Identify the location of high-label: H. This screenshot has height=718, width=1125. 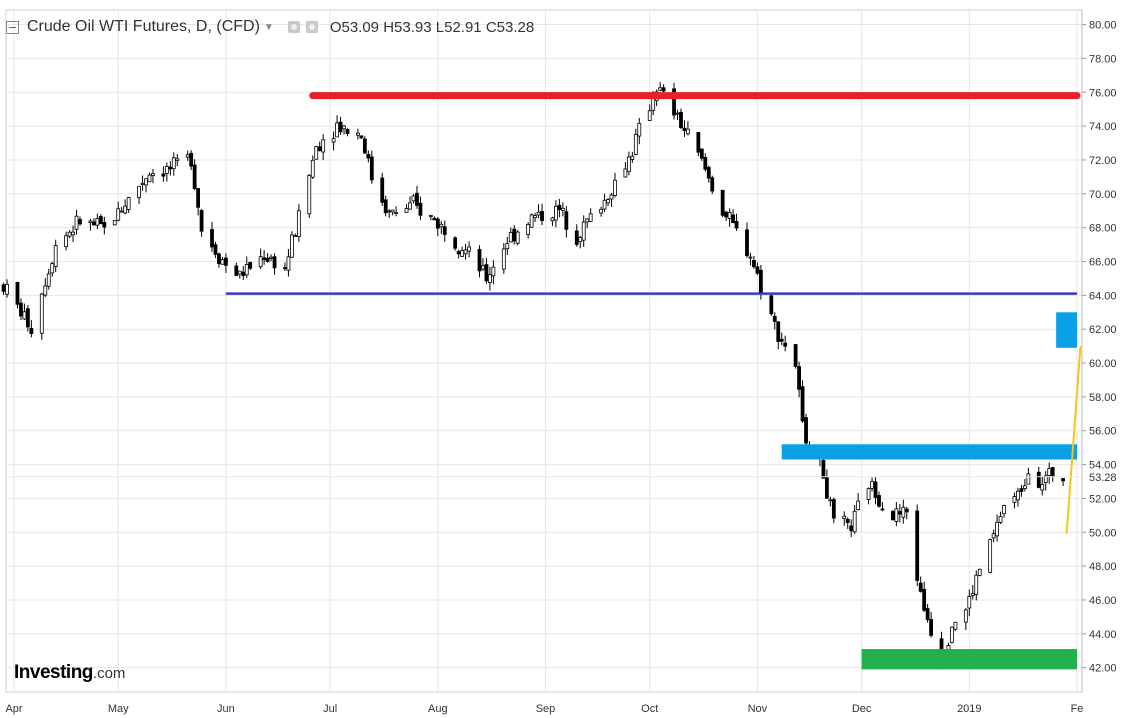
(389, 27).